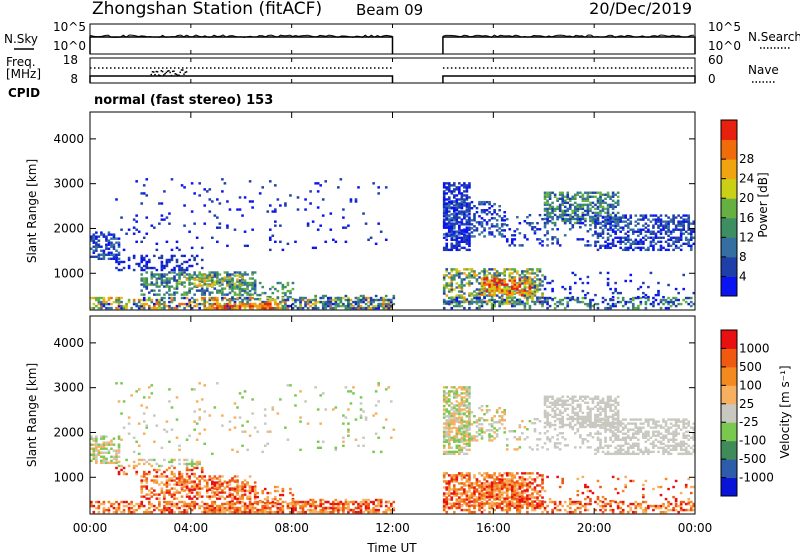  What do you see at coordinates (729, 169) in the screenshot?
I see `colorbar-swatch` at bounding box center [729, 169].